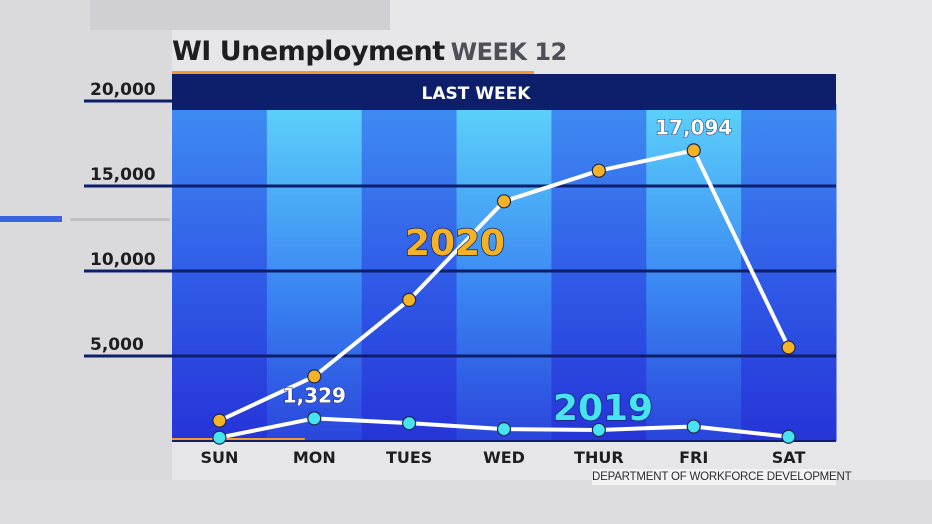  What do you see at coordinates (123, 90) in the screenshot?
I see `y-tick-label: 20,000` at bounding box center [123, 90].